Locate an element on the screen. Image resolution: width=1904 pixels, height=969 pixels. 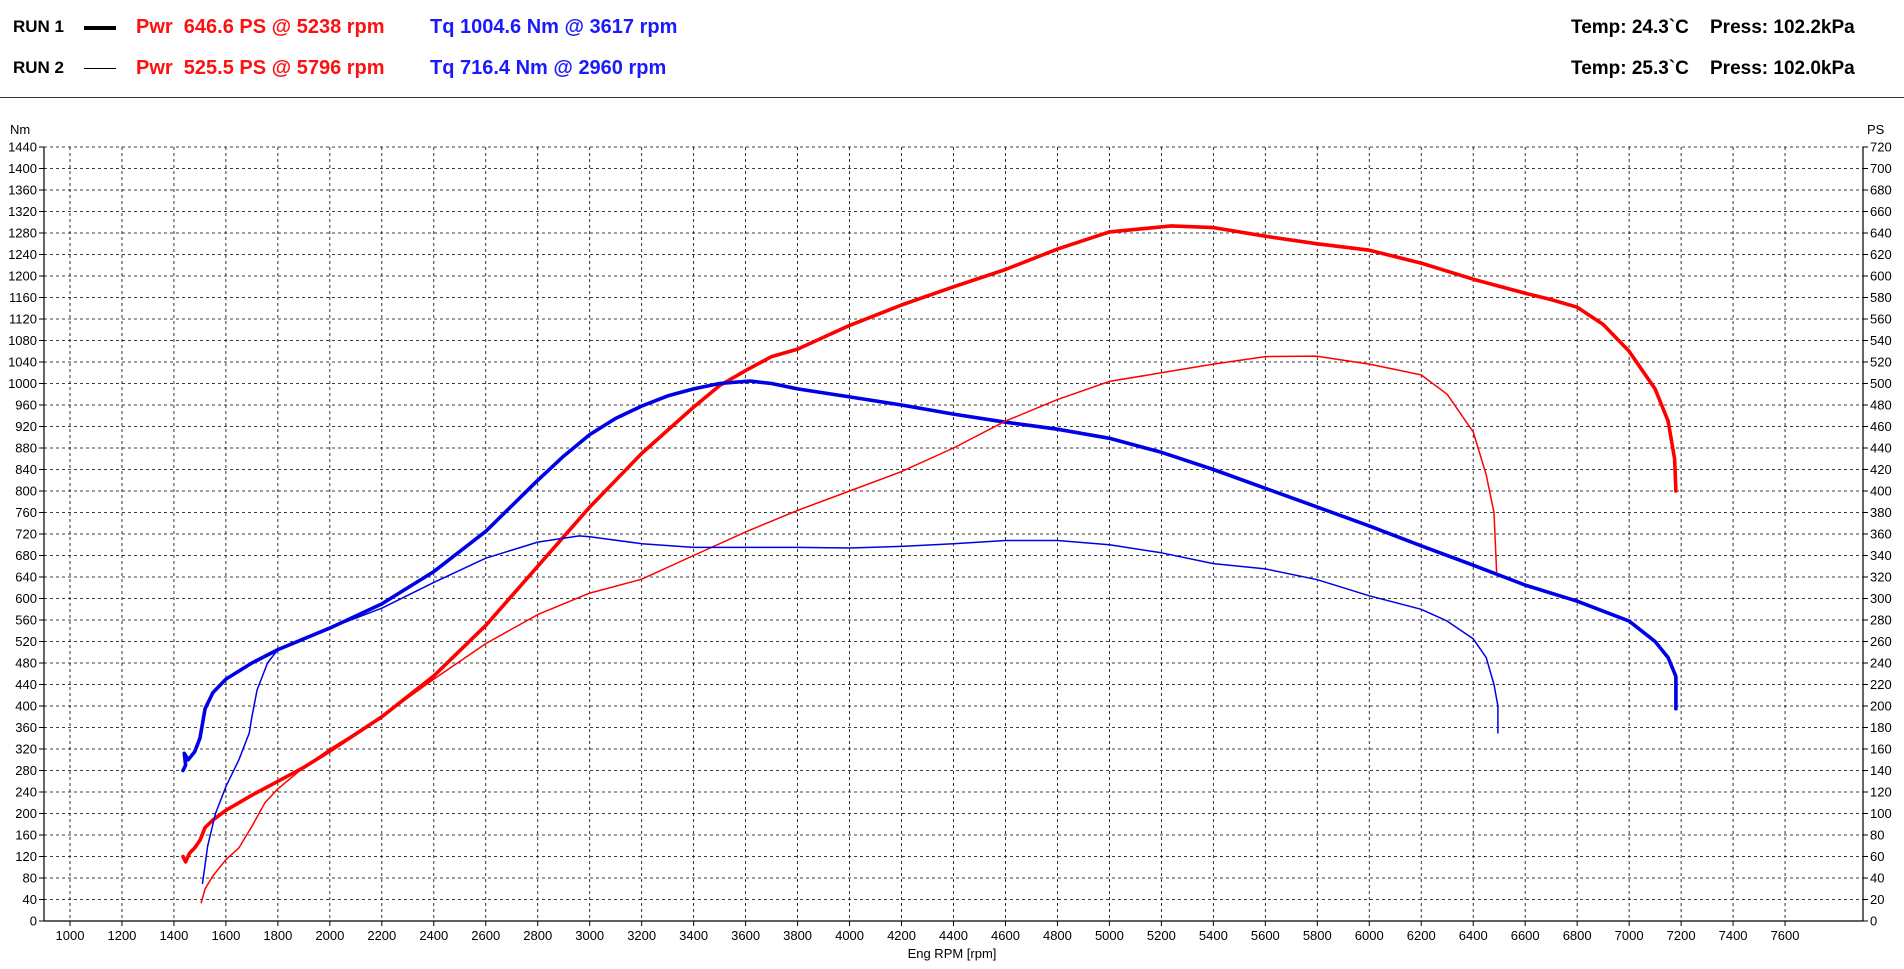
y-right-tick-label: 40 is located at coordinates (1877, 878).